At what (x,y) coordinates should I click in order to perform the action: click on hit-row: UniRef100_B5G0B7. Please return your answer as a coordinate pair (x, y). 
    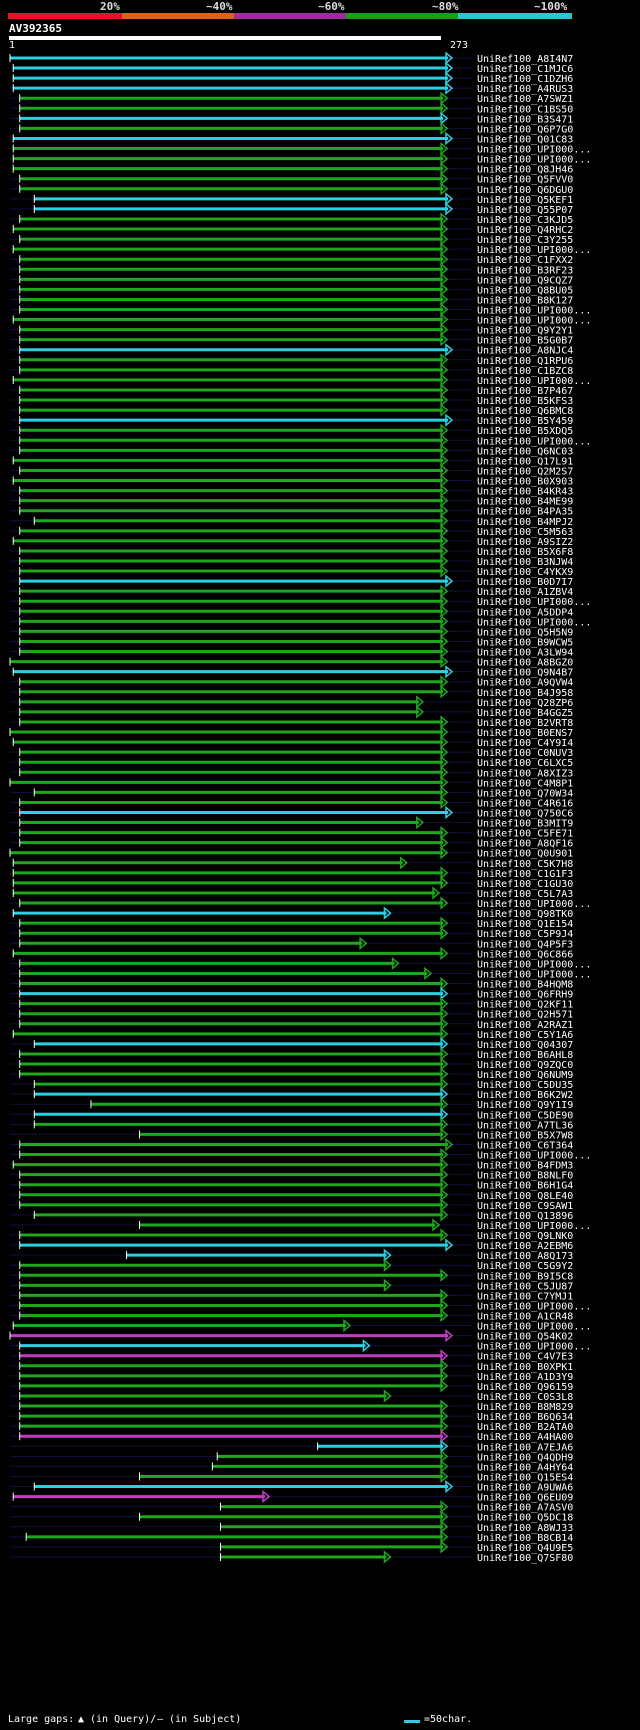
    Looking at the image, I should click on (291, 340).